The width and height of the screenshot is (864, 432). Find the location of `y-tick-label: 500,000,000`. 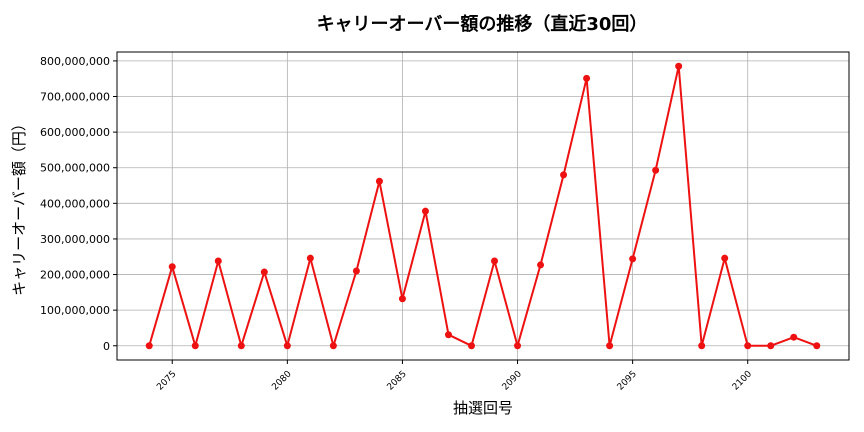

y-tick-label: 500,000,000 is located at coordinates (75, 168).